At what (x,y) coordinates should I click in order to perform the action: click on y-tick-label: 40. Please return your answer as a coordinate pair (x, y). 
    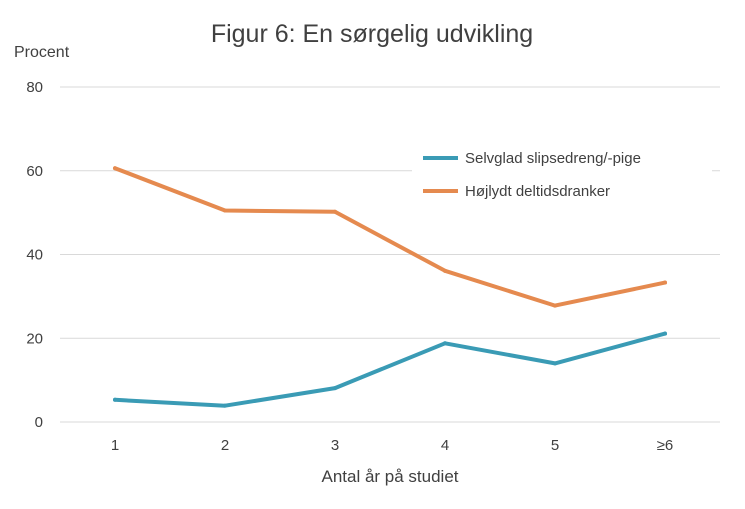
    Looking at the image, I should click on (34, 255).